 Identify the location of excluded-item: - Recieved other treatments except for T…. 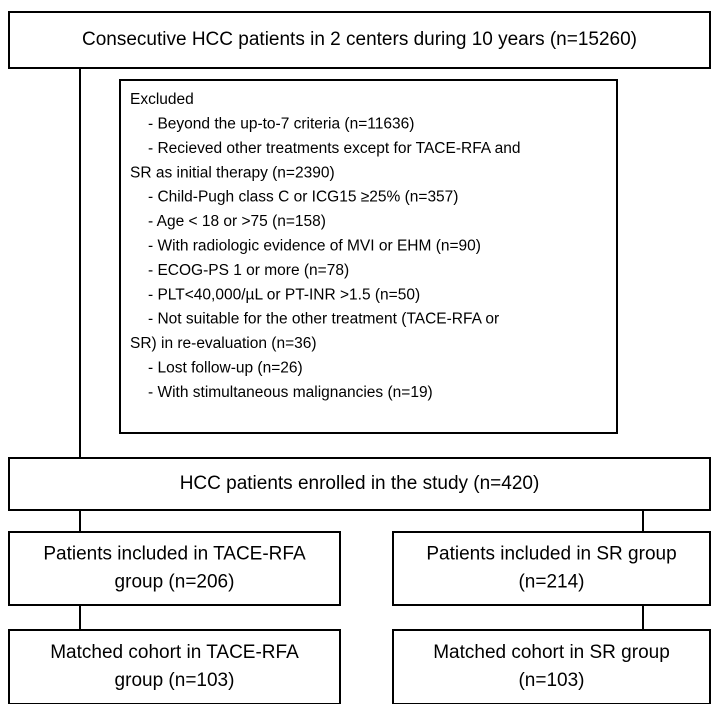
(334, 148).